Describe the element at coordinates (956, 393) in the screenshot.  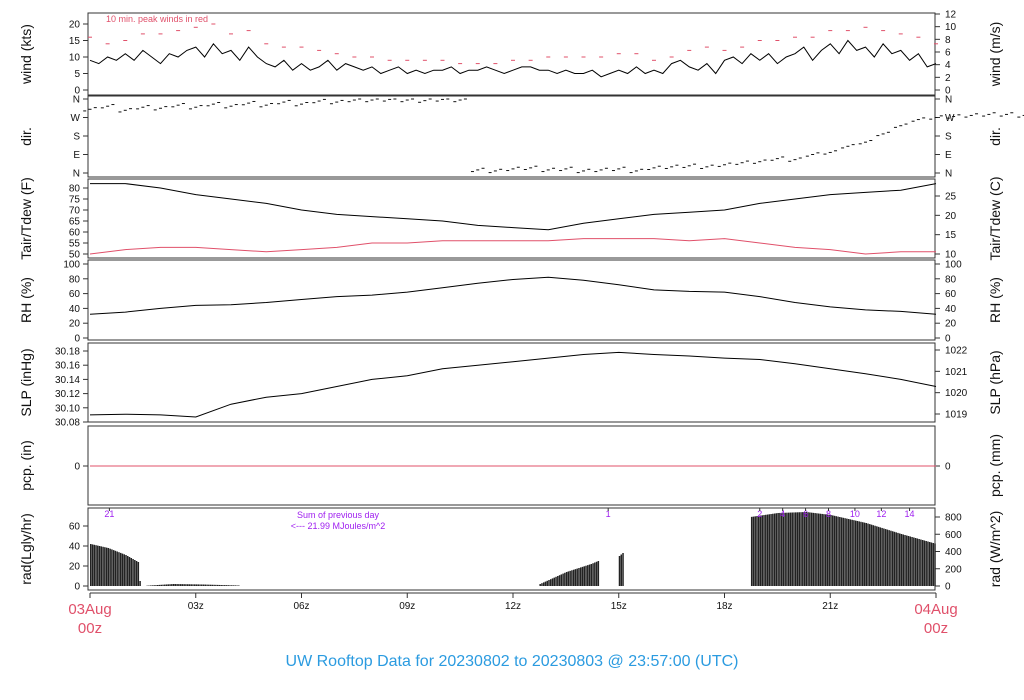
I see `slp-ytick-right-label: 1020` at that location.